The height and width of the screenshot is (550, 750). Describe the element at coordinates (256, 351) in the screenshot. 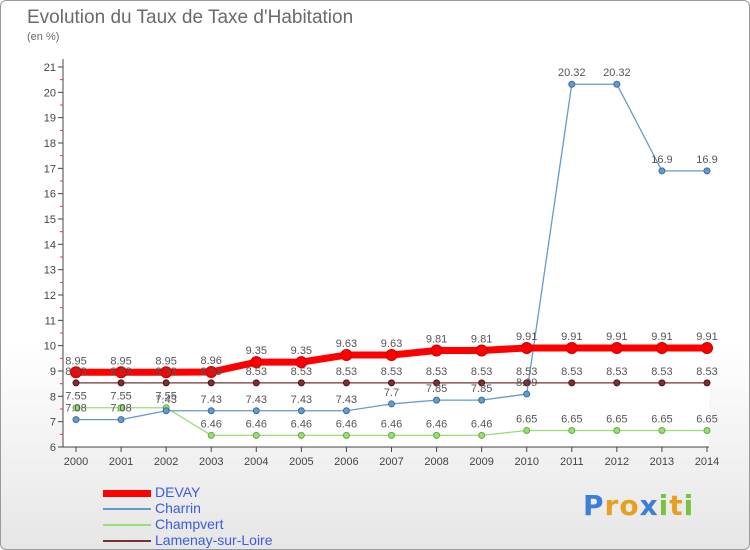

I see `data-label-0: 9.35` at that location.